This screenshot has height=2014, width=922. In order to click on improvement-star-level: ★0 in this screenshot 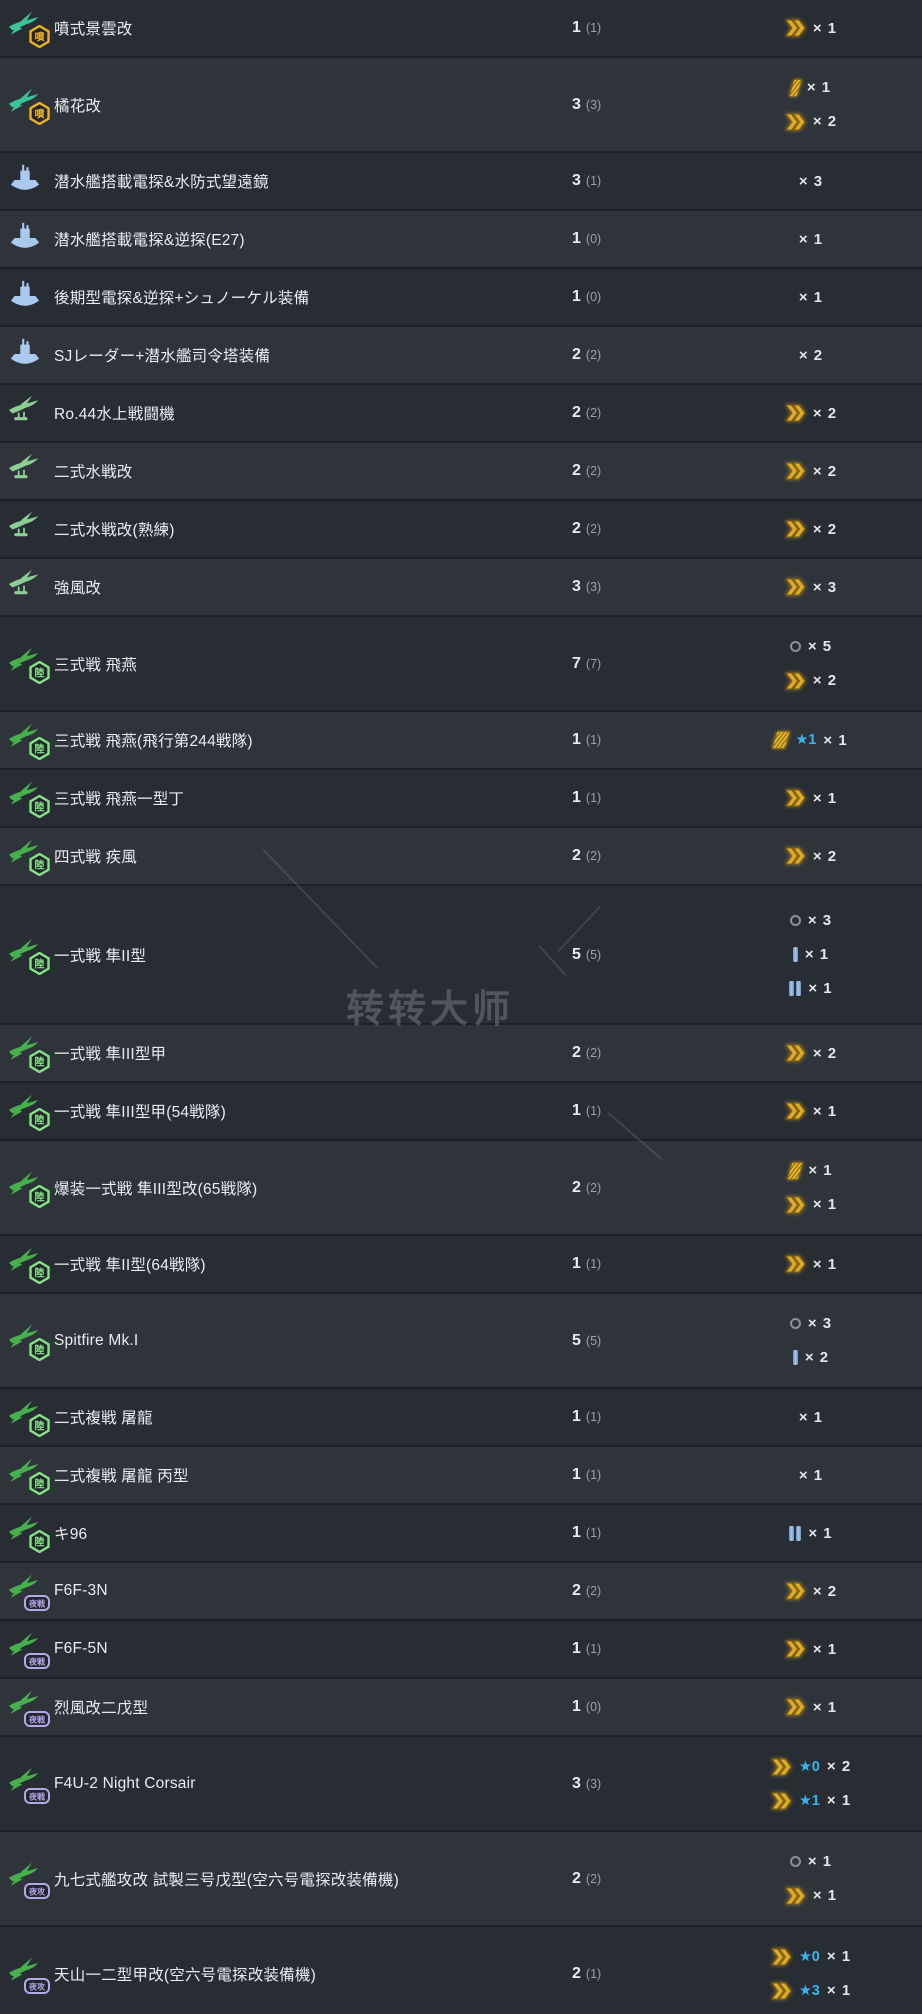, I will do `click(809, 1766)`.